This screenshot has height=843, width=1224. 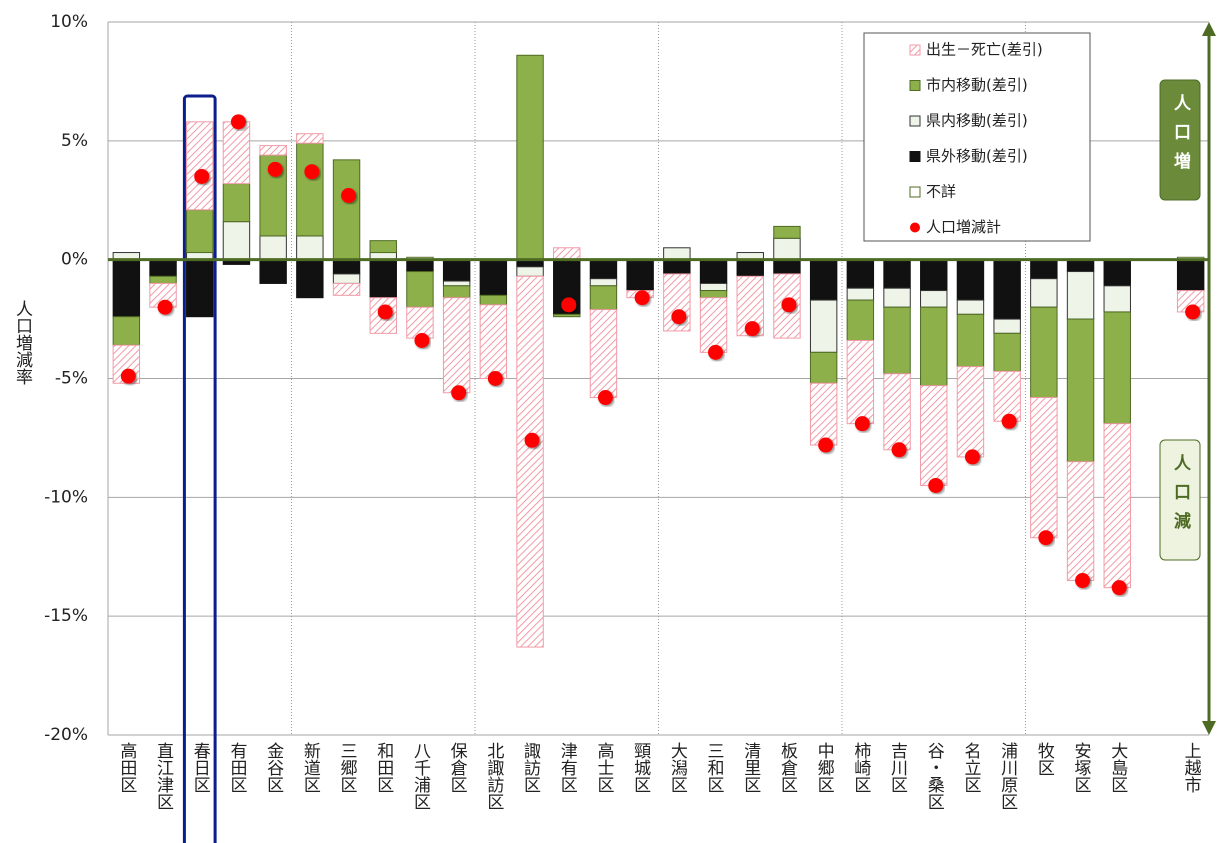 What do you see at coordinates (347, 767) in the screenshot?
I see `x-tick-label: 三郷区` at bounding box center [347, 767].